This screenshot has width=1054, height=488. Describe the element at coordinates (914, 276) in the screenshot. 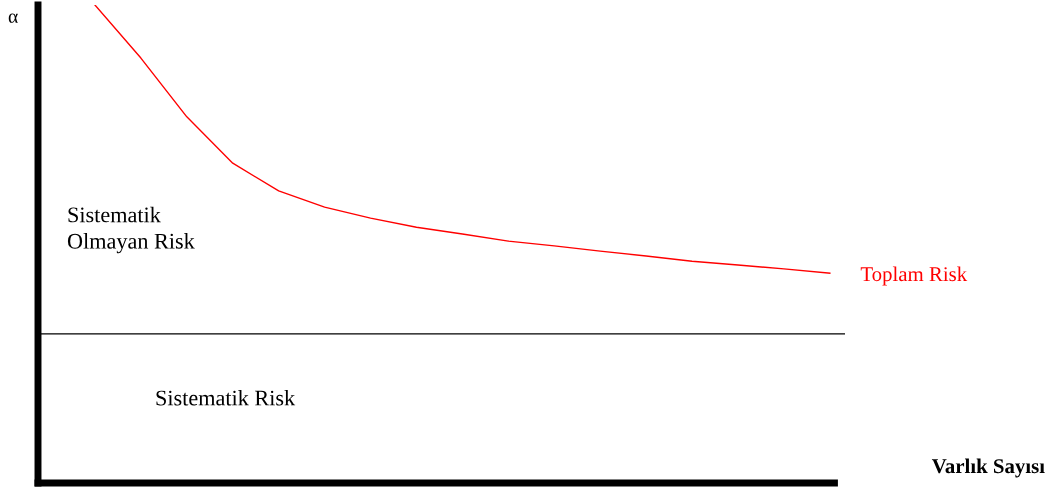

I see `series-label: Toplam Risk` at that location.